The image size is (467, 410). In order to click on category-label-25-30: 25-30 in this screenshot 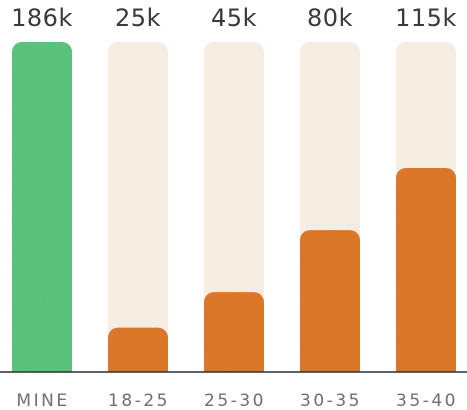, I will do `click(235, 400)`.